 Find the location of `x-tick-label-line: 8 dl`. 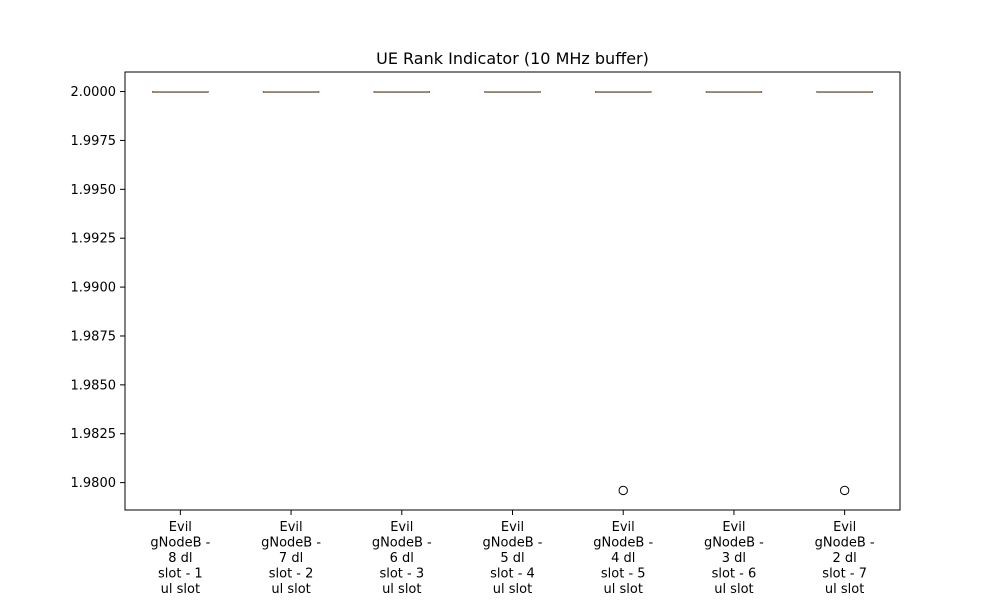

x-tick-label-line: 8 dl is located at coordinates (180, 558).